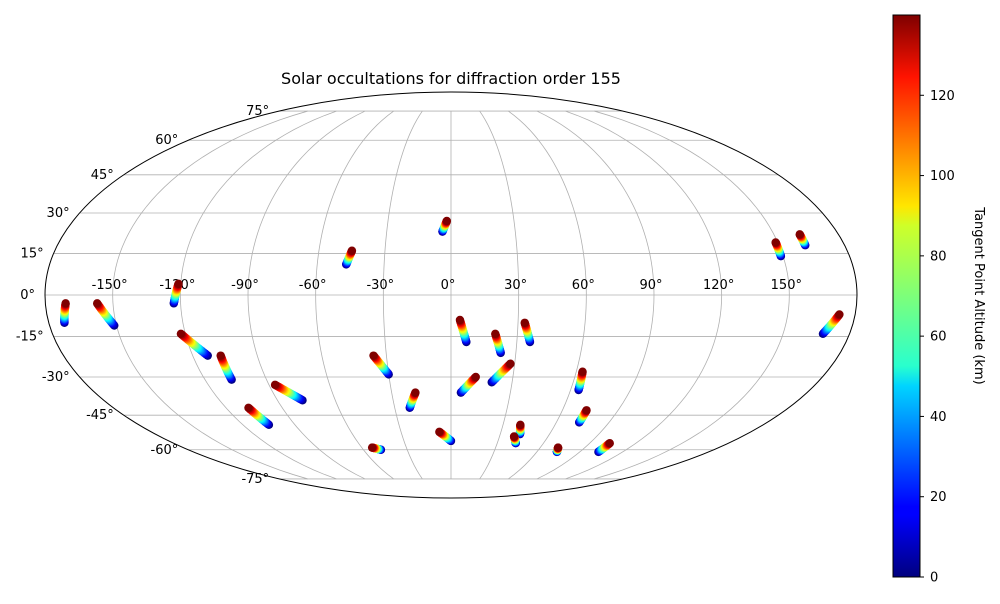  What do you see at coordinates (978, 295) in the screenshot?
I see `colorbar-label: Tangent Point Altitude (km)` at bounding box center [978, 295].